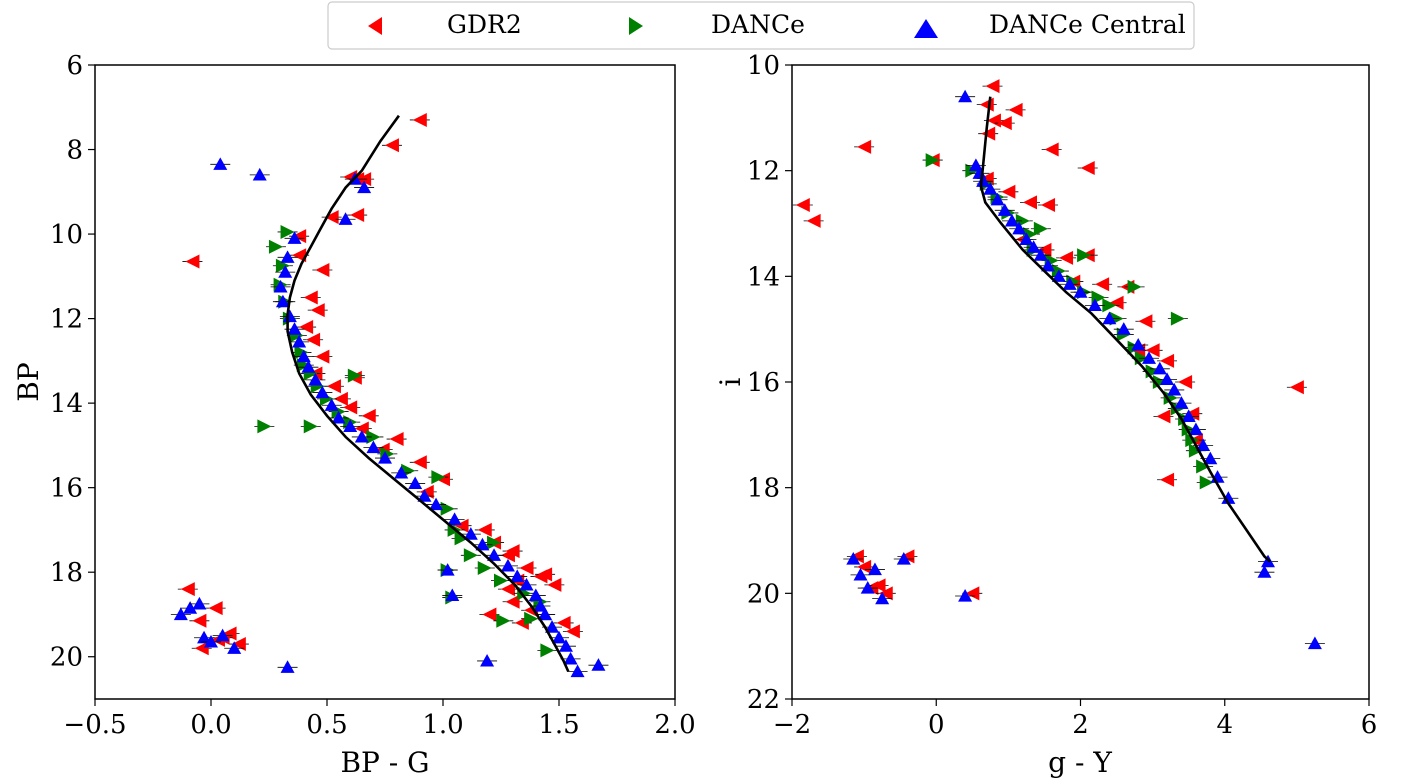 This screenshot has height=783, width=1408. What do you see at coordinates (375, 26) in the screenshot?
I see `legend-marker-gdr2-icon` at bounding box center [375, 26].